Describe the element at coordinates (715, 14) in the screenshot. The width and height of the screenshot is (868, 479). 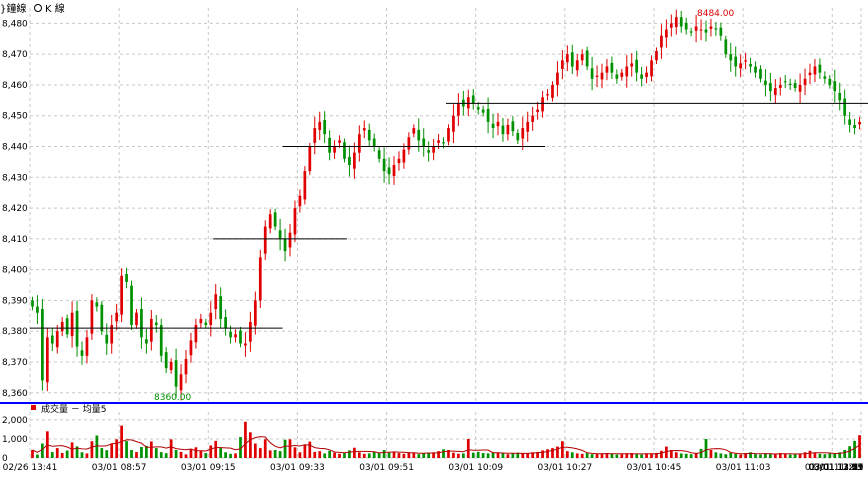
I see `high-price-label: 8484.00` at that location.